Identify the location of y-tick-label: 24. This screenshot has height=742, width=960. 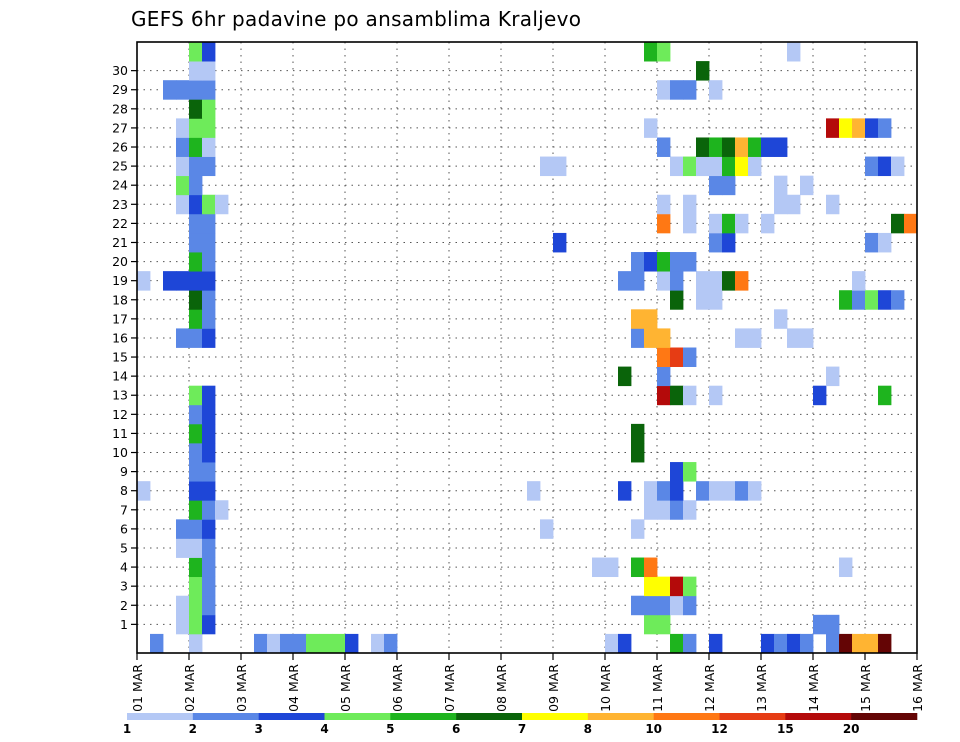
(120, 185).